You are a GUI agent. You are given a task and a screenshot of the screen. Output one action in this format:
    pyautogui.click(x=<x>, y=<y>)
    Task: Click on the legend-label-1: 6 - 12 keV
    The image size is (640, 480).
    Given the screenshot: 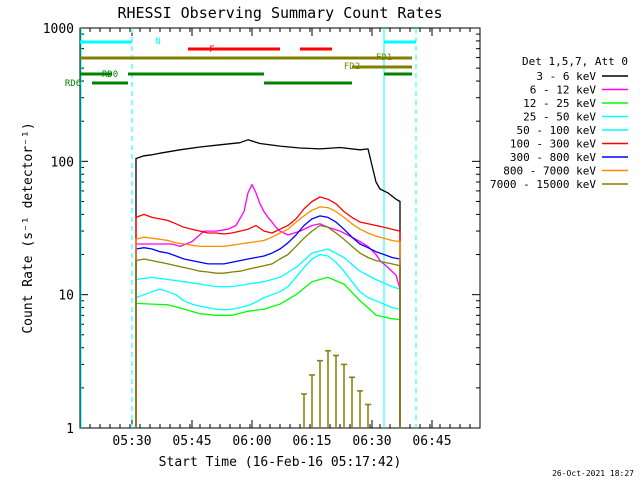 What is the action you would take?
    pyautogui.click(x=563, y=90)
    